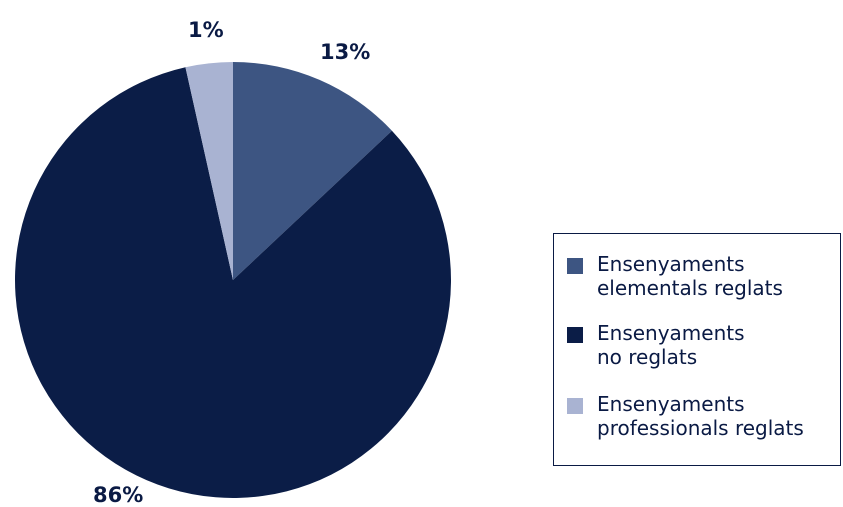 The image size is (843, 507). Describe the element at coordinates (700, 428) in the screenshot. I see `legend-label-line2: professionals reglats` at that location.